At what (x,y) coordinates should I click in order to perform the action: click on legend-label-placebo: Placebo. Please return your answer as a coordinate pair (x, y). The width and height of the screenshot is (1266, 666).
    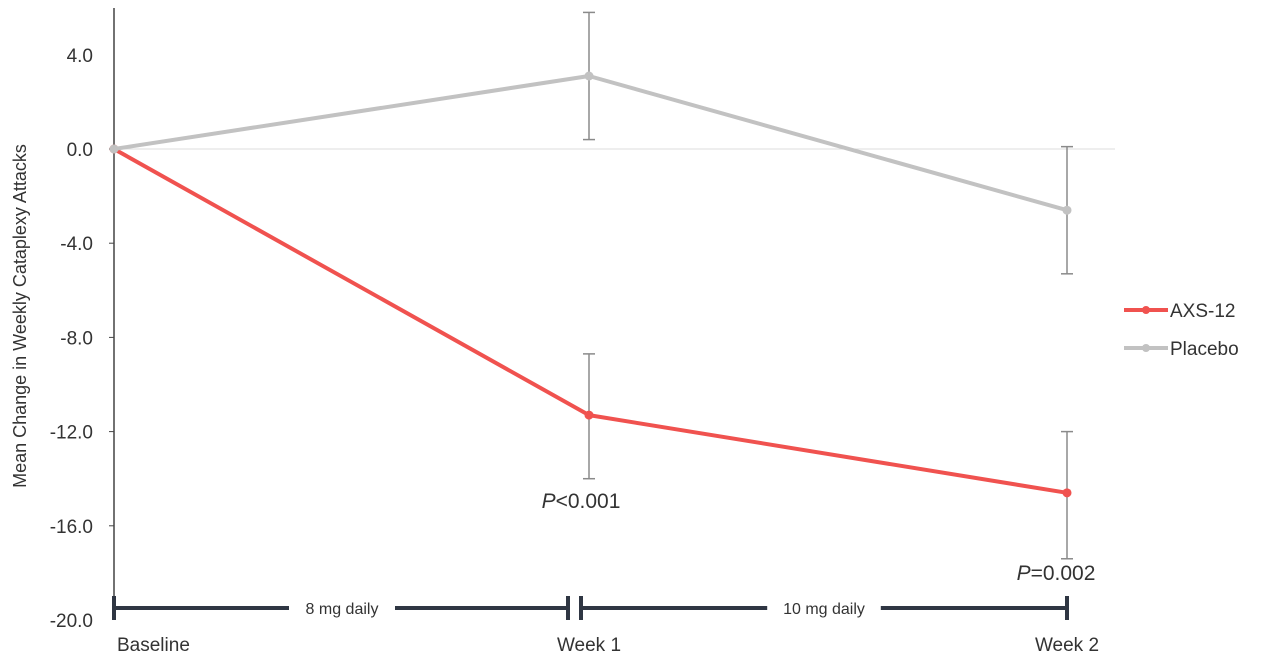
    Looking at the image, I should click on (1204, 349).